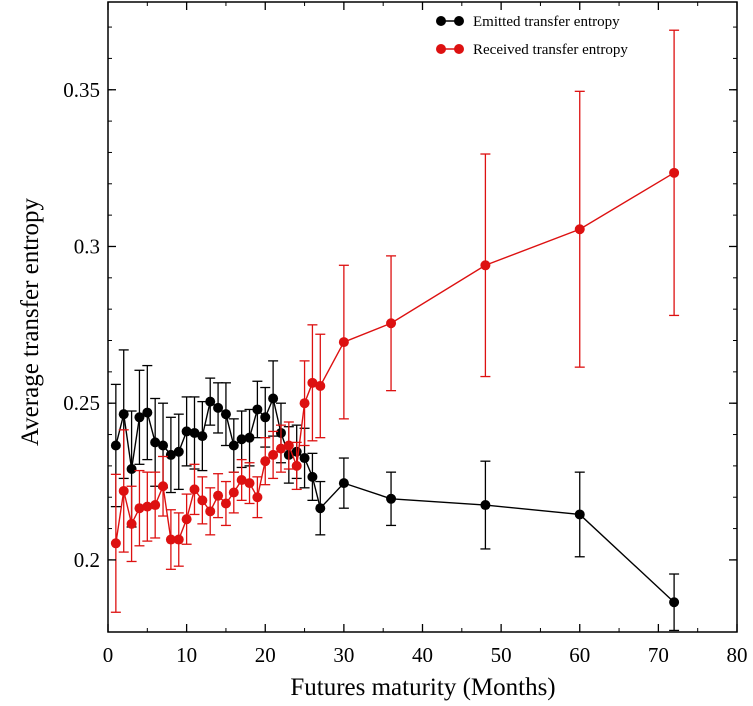 This screenshot has width=753, height=706. What do you see at coordinates (87, 246) in the screenshot?
I see `y-tick-label: 0.3` at bounding box center [87, 246].